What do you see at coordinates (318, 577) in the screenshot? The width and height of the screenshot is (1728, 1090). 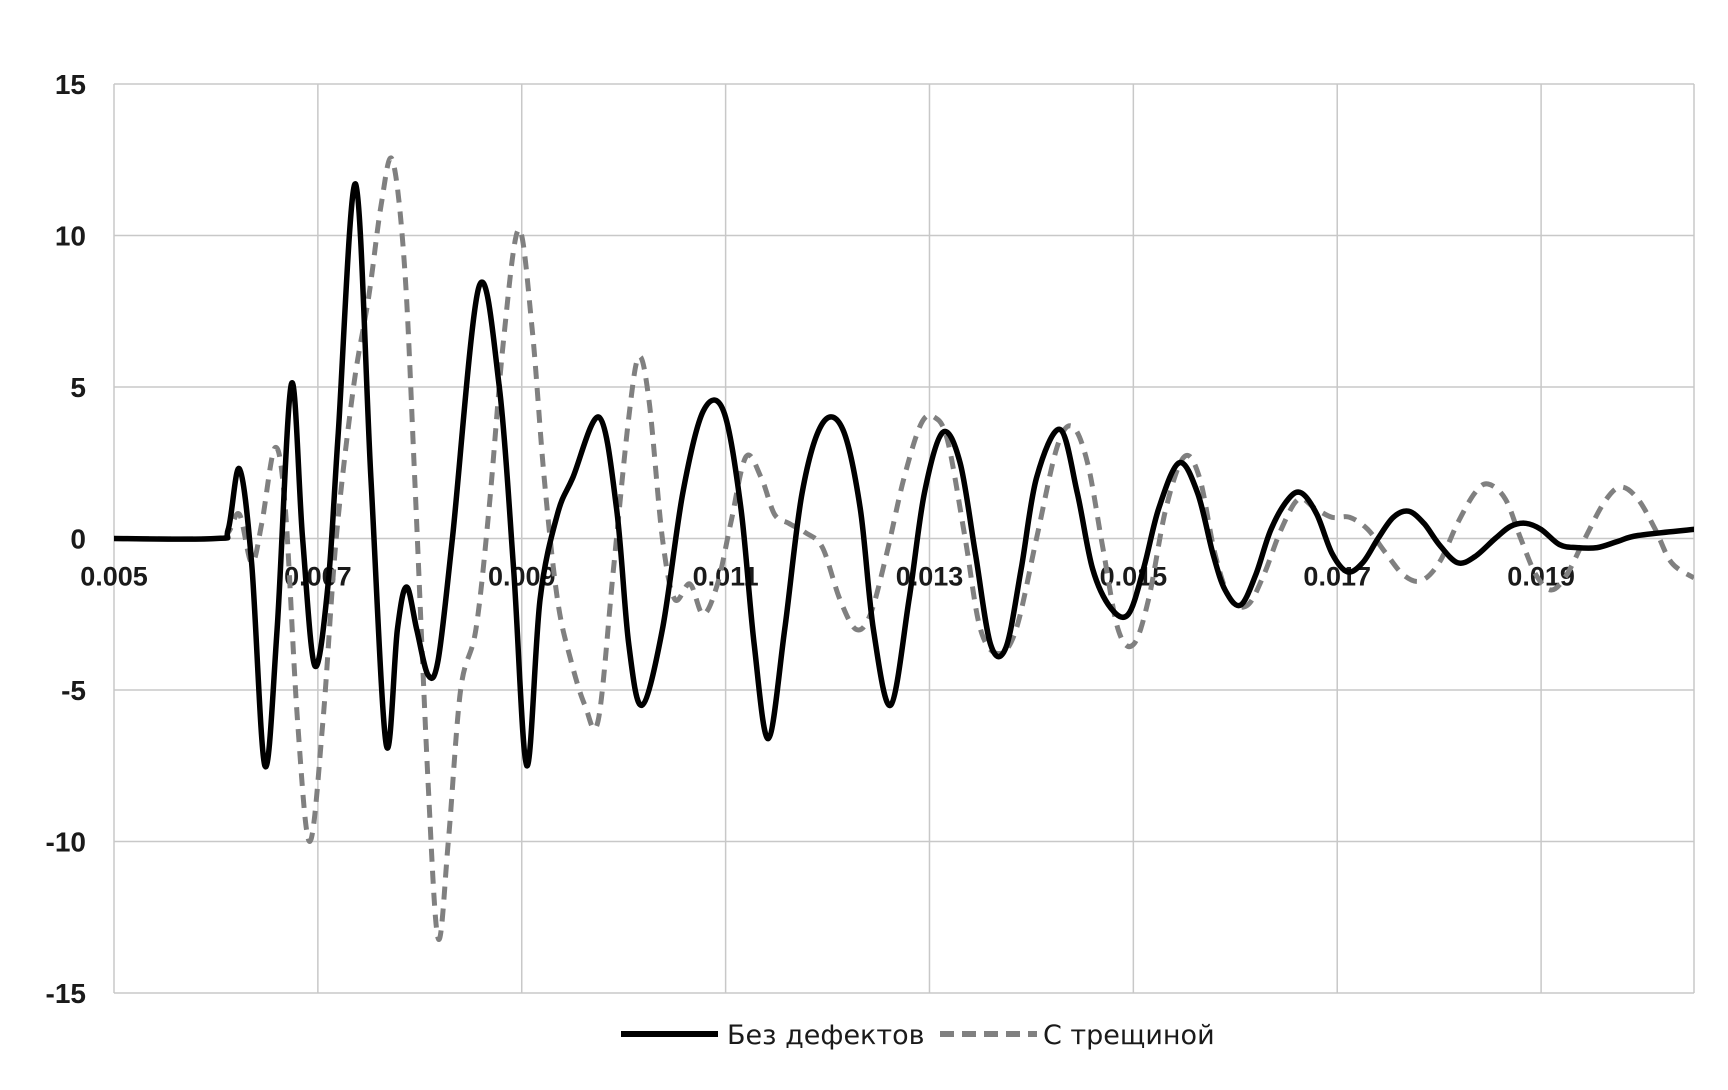 I see `x-tick-label: 0.007` at bounding box center [318, 577].